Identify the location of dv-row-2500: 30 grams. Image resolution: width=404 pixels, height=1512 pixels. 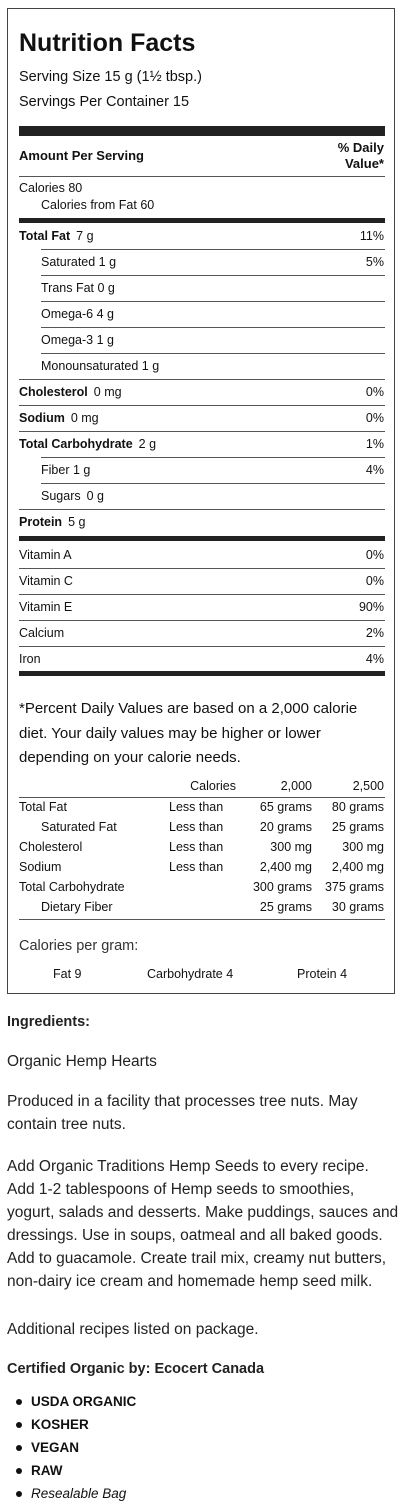
(357, 907).